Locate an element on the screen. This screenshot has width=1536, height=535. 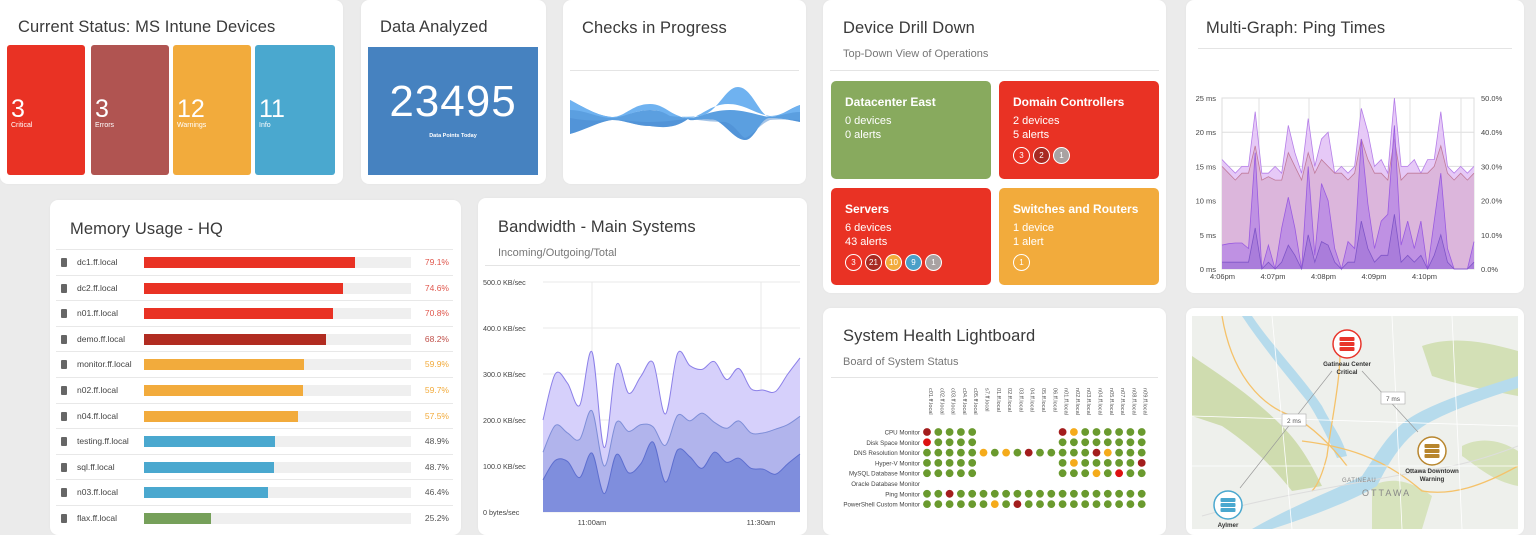
alert-badge-error: 2 is located at coordinates (1041, 155).